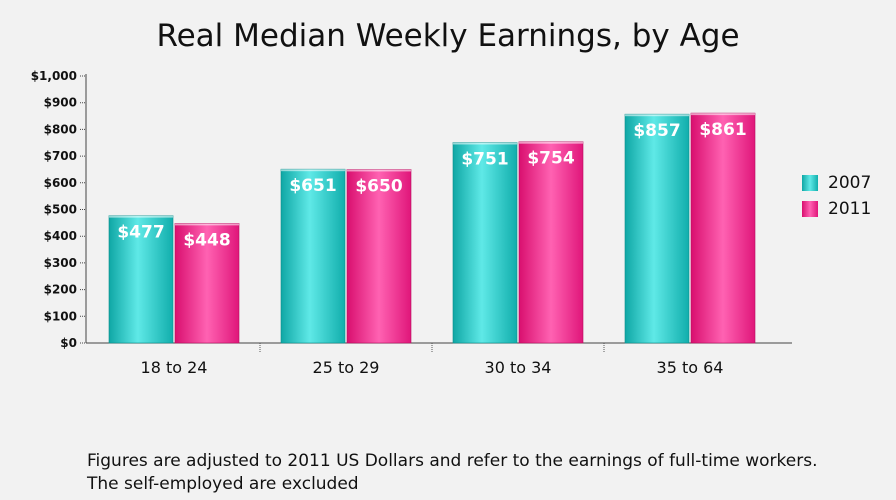  I want to click on data-label: $857, so click(656, 131).